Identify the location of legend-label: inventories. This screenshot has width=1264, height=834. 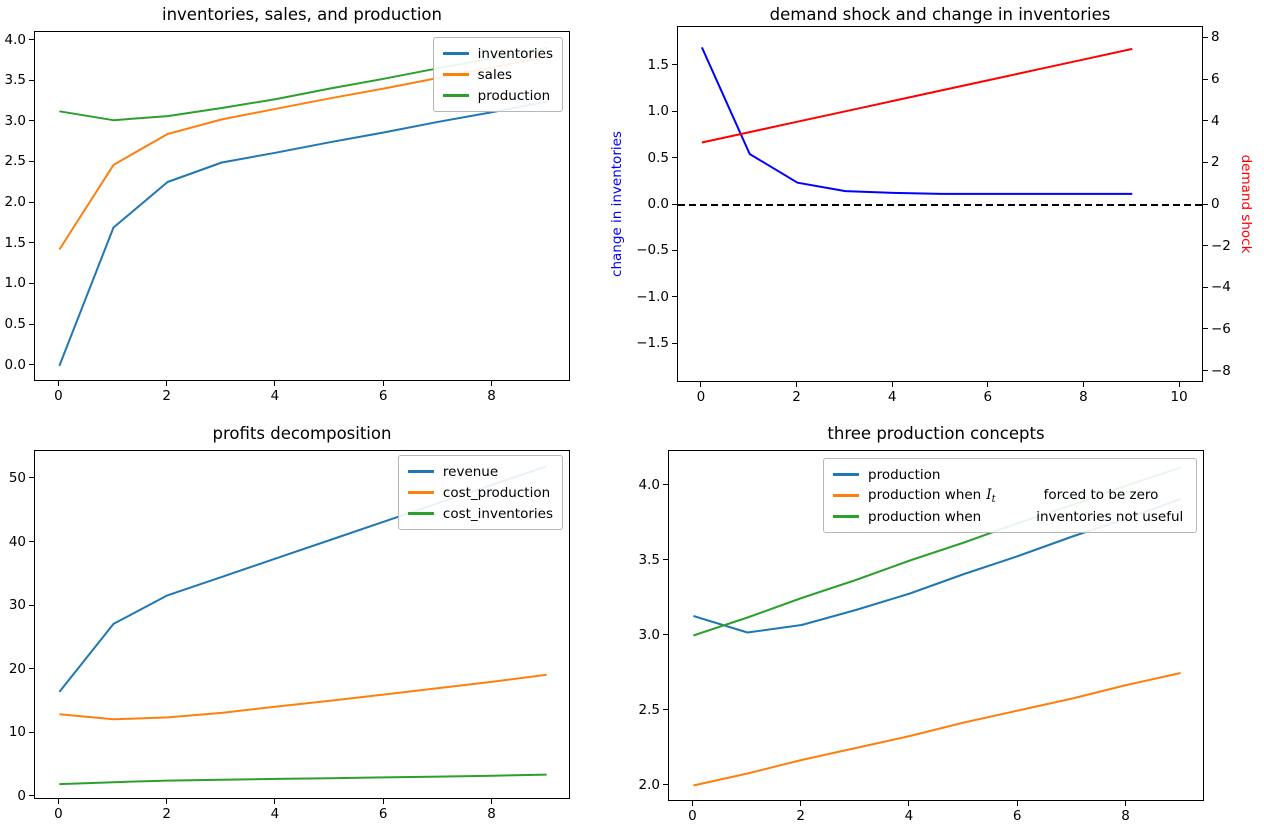
(515, 53).